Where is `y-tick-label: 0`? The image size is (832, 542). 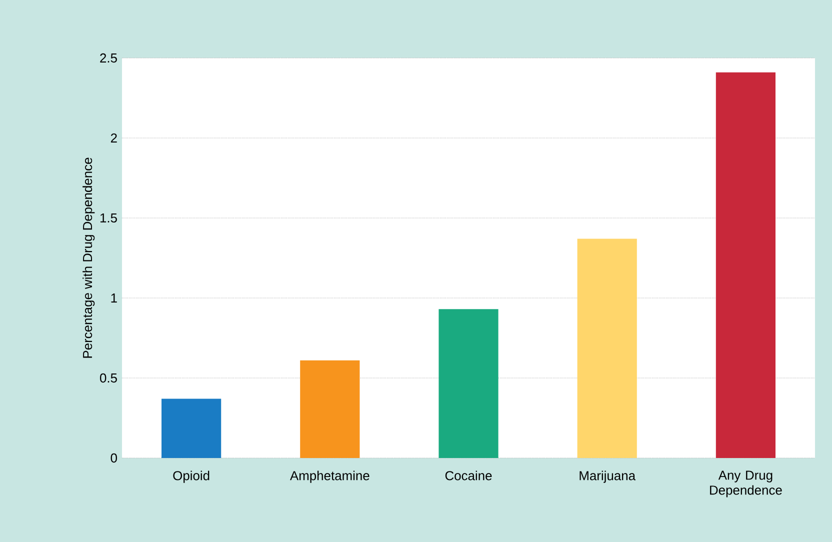
y-tick-label: 0 is located at coordinates (113, 458).